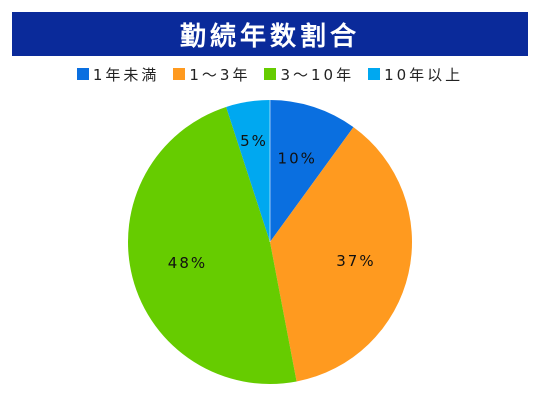  What do you see at coordinates (254, 141) in the screenshot?
I see `pie-slice-label: 5%` at bounding box center [254, 141].